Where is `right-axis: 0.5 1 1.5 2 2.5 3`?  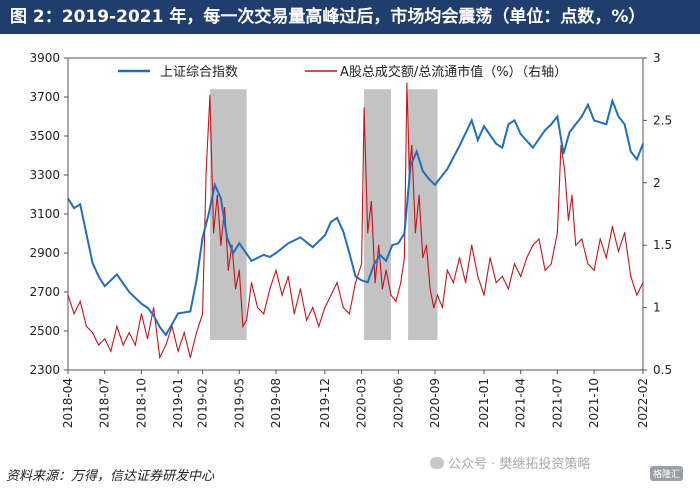
right-axis: 0.5 1 1.5 2 2.5 3 is located at coordinates (657, 214).